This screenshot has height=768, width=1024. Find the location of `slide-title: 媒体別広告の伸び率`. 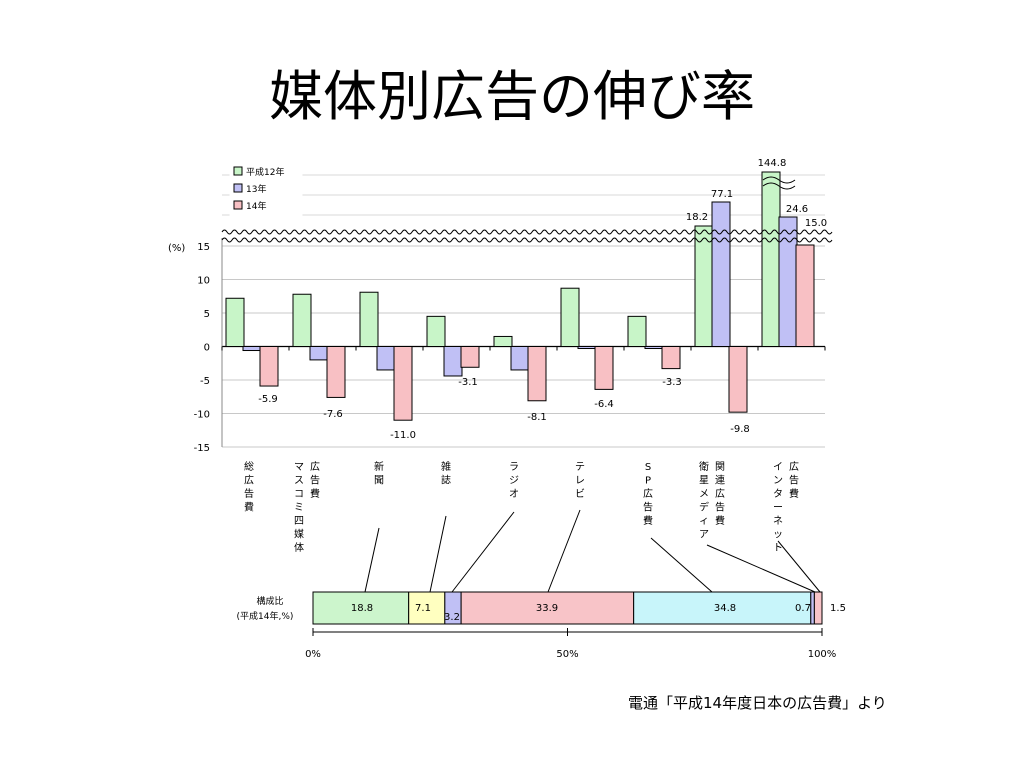

slide-title: 媒体別広告の伸び率 is located at coordinates (512, 96).